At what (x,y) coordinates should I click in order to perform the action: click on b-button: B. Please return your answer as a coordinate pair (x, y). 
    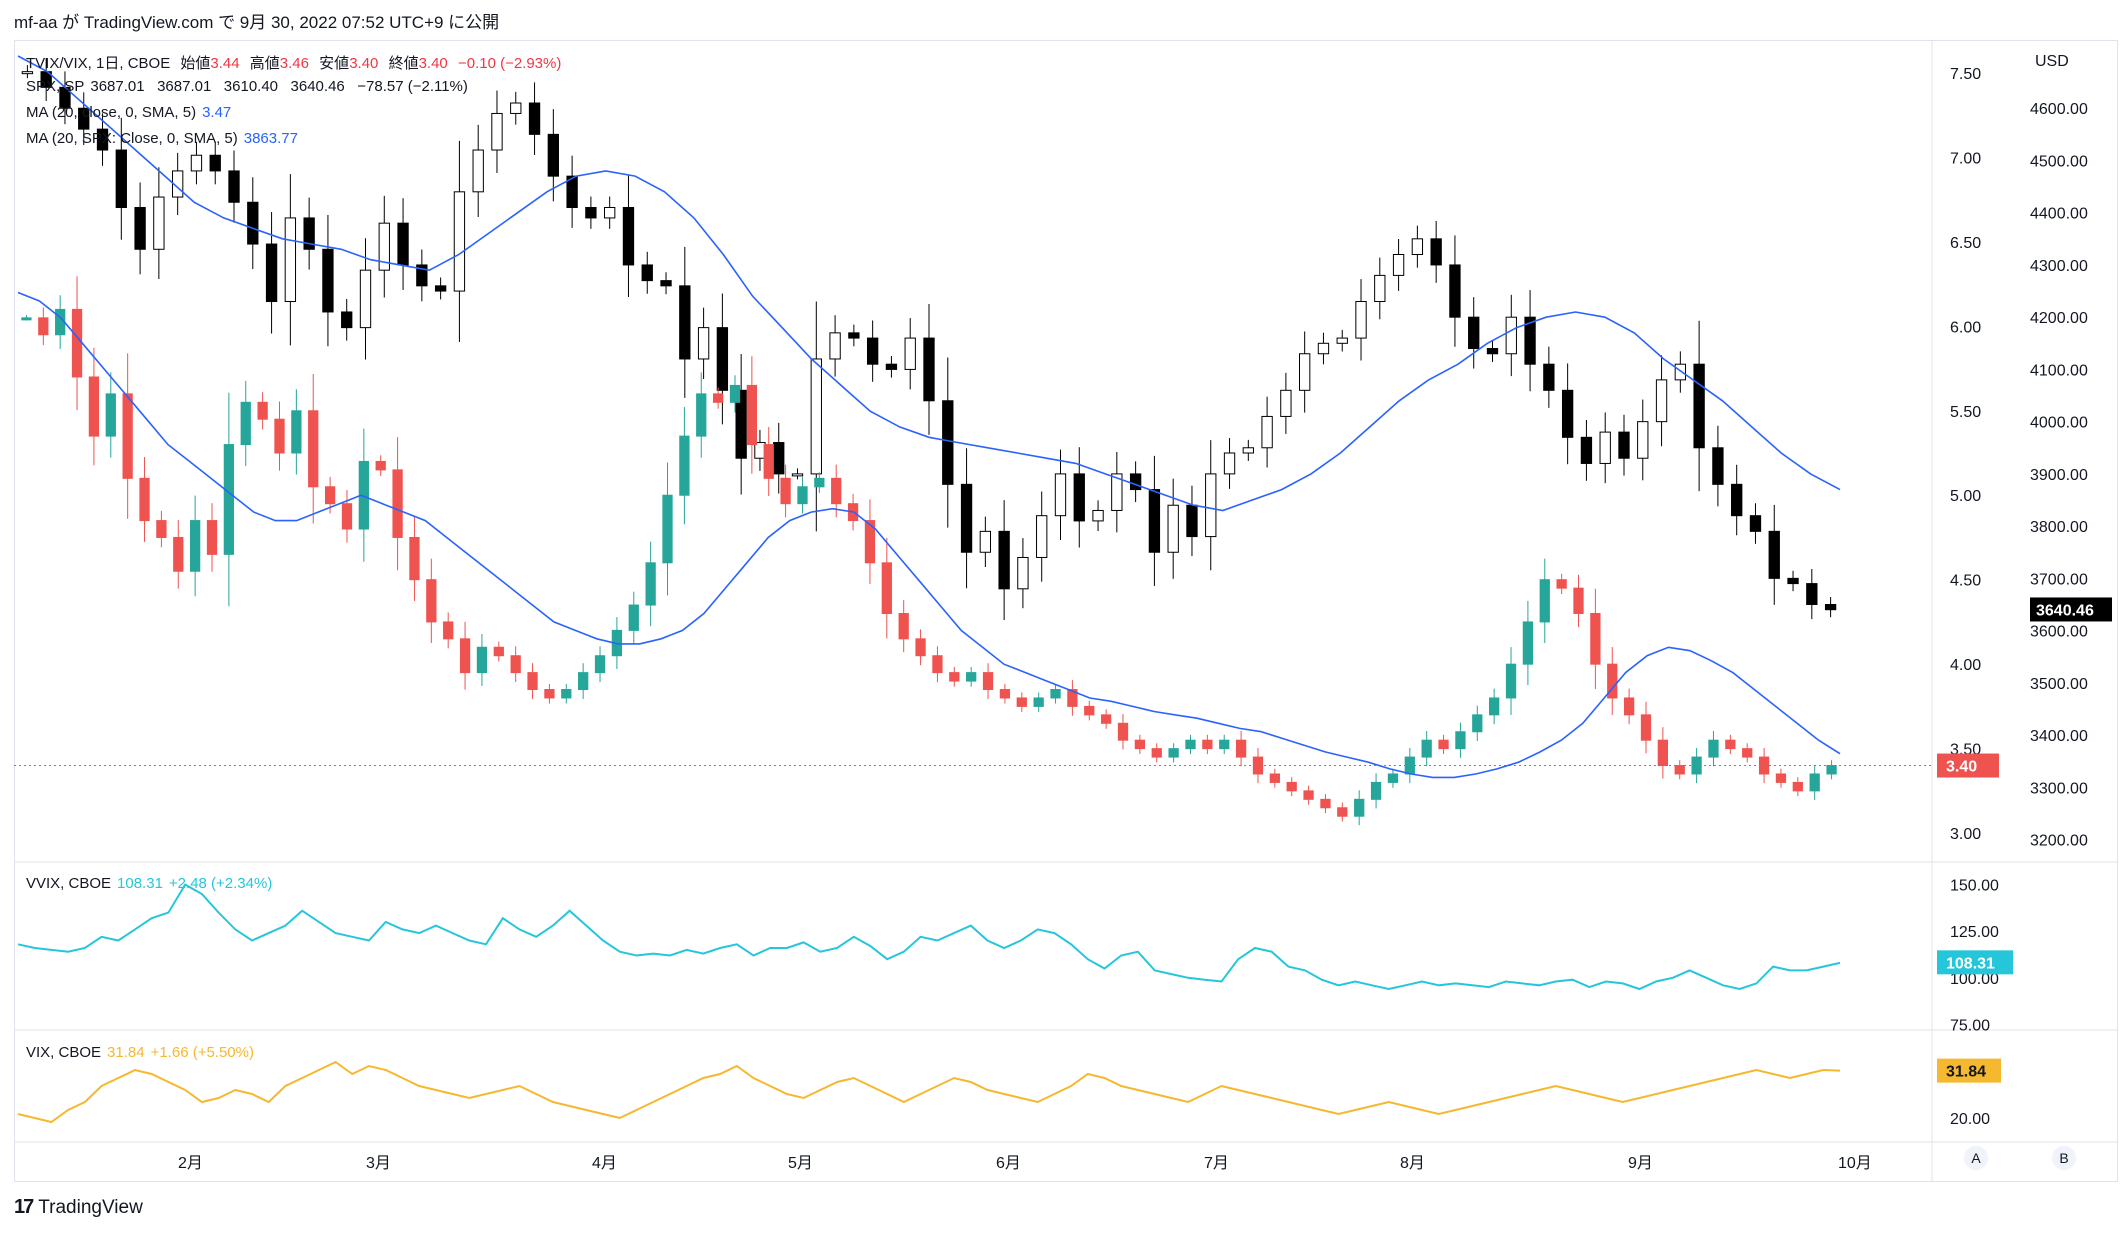
    Looking at the image, I should click on (2064, 1158).